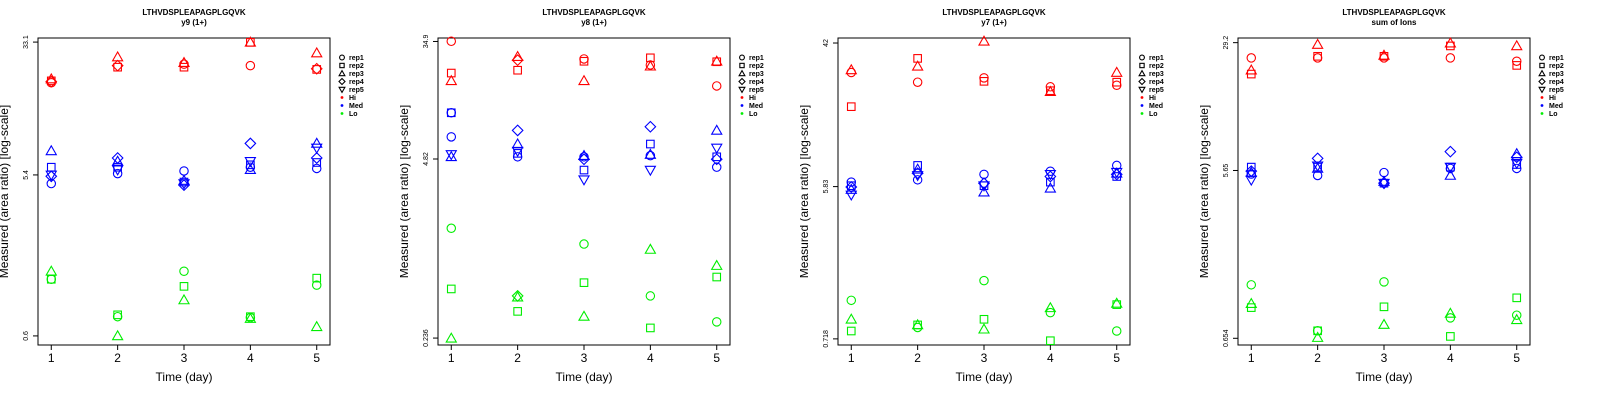 The image size is (1600, 405). Describe the element at coordinates (1226, 43) in the screenshot. I see `y-tick-label: 29.2` at that location.